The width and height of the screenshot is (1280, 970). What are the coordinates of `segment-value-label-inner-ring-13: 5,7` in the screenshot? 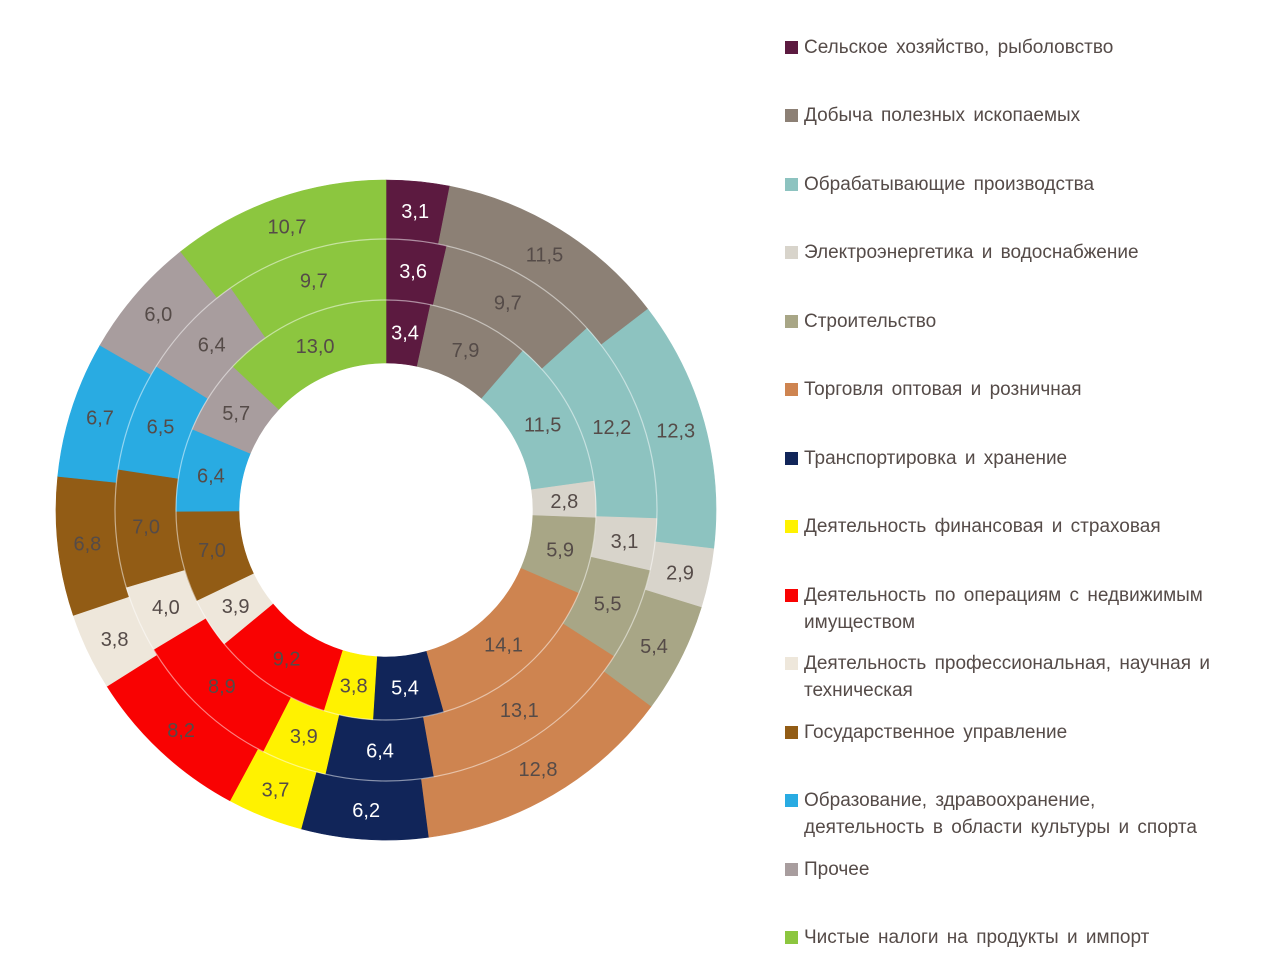 It's located at (236, 414).